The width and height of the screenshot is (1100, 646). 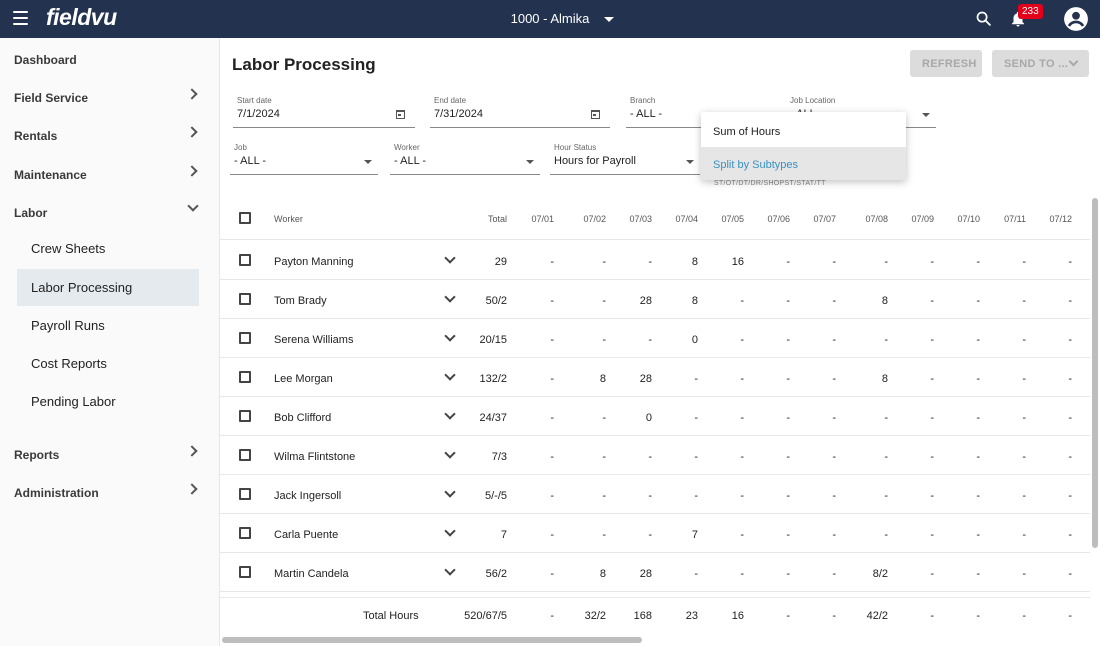 I want to click on hour-status-select: Hour Status Hours for Payroll, so click(x=625, y=159).